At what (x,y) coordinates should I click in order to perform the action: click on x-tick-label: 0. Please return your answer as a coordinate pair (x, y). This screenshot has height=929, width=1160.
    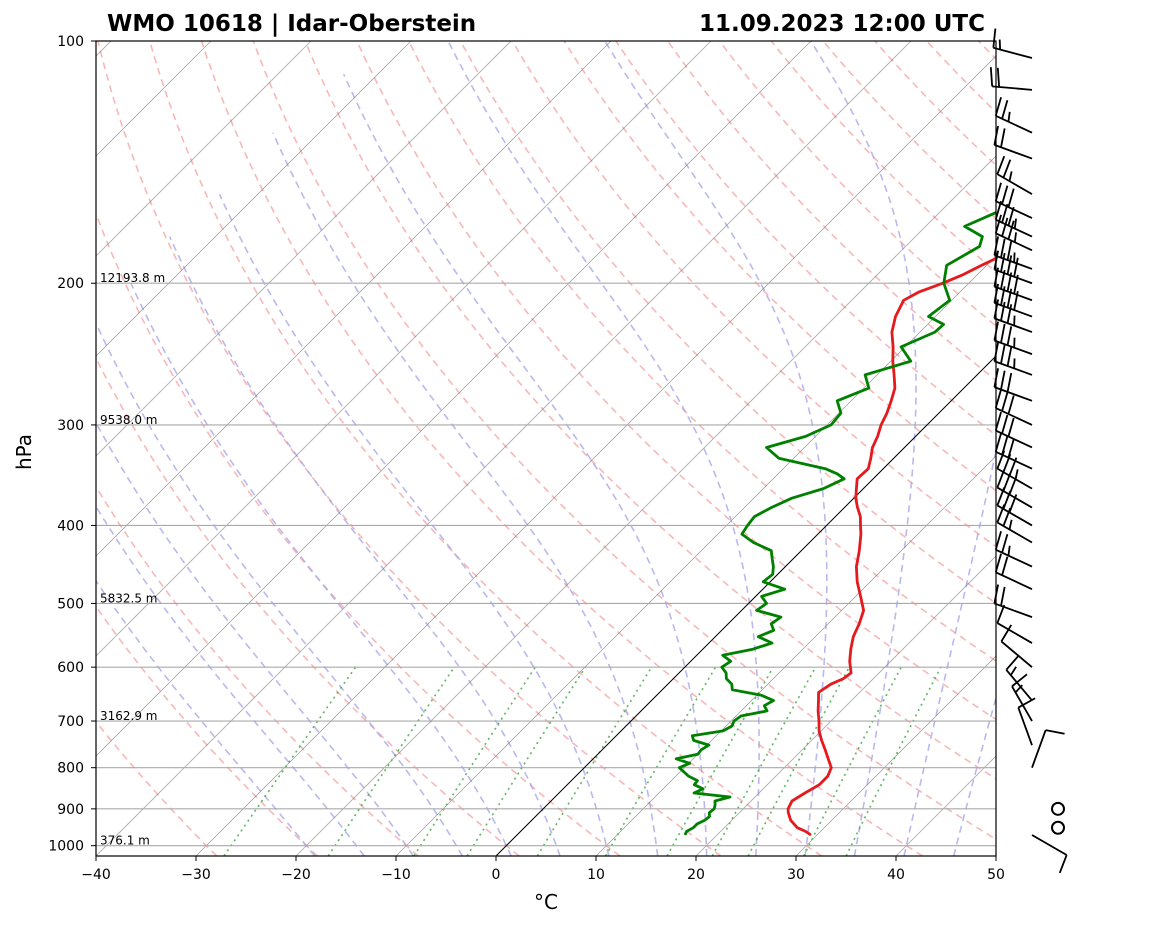
    Looking at the image, I should click on (496, 875).